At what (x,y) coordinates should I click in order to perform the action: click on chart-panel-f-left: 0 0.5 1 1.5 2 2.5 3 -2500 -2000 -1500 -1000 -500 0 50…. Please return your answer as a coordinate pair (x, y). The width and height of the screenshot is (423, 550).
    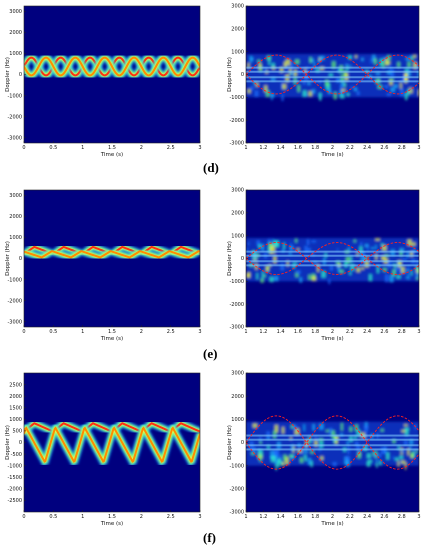
    Looking at the image, I should click on (103, 449).